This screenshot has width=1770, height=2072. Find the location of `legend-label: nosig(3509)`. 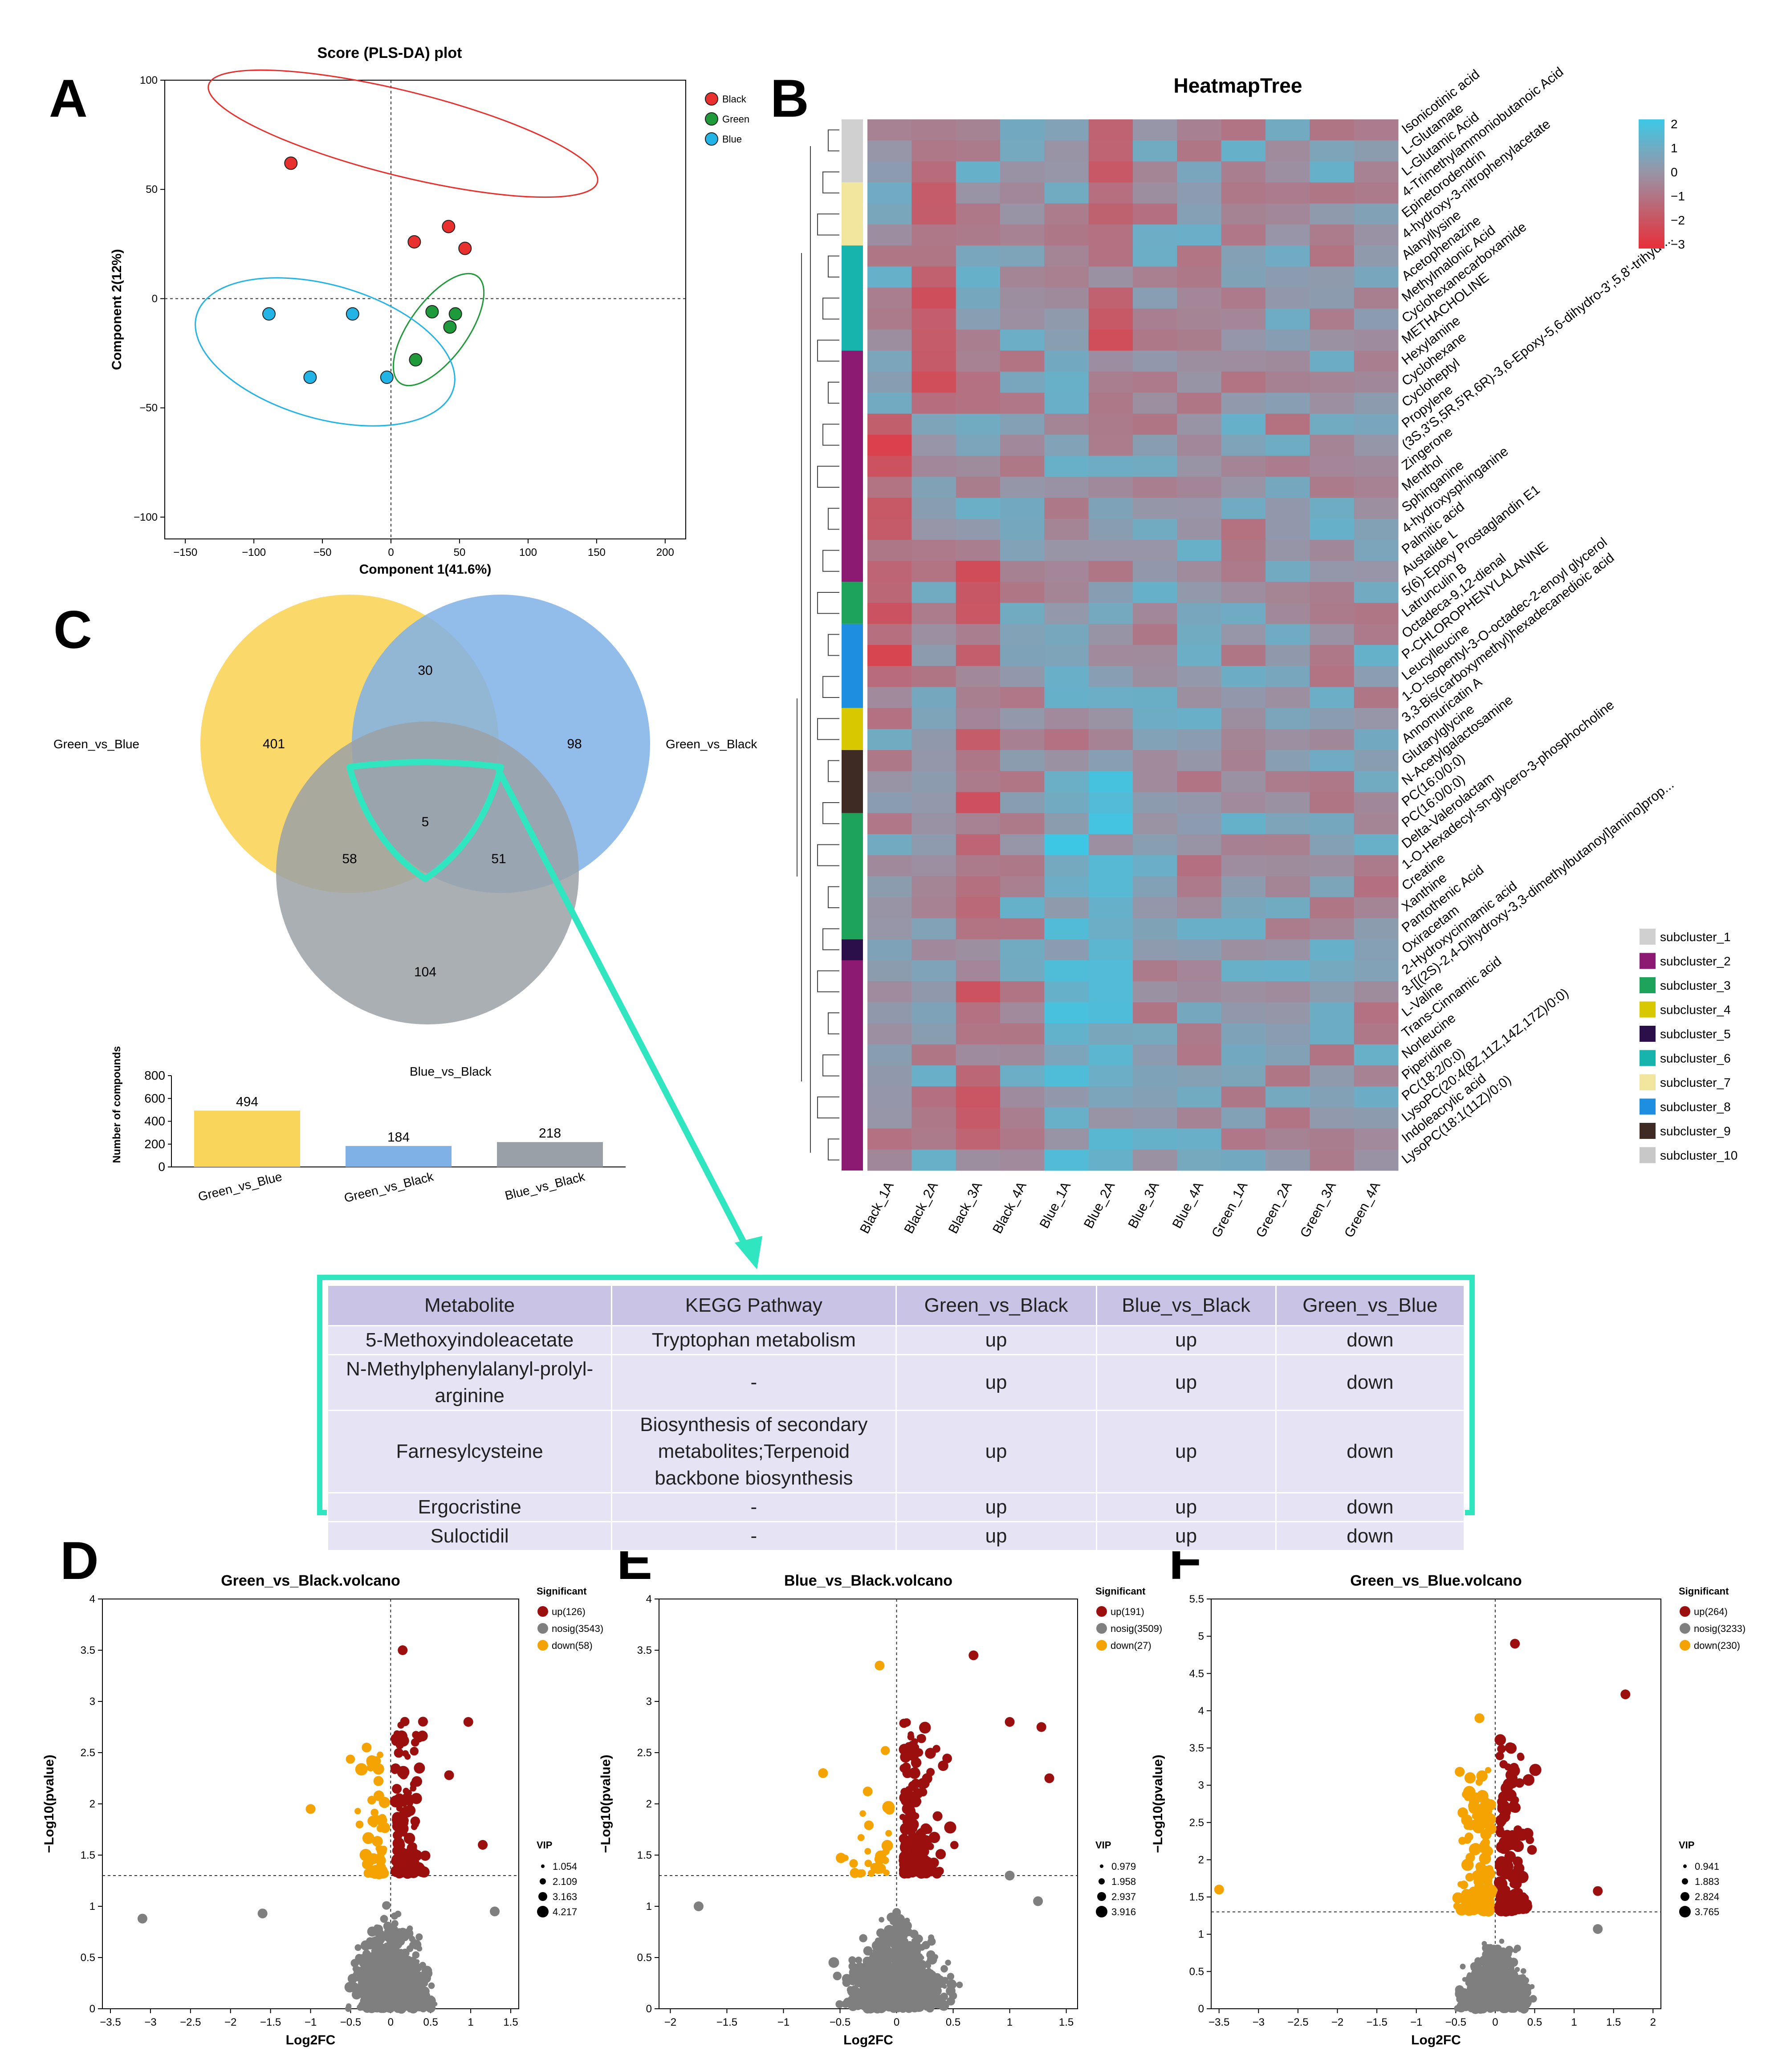

legend-label: nosig(3509) is located at coordinates (1136, 1628).